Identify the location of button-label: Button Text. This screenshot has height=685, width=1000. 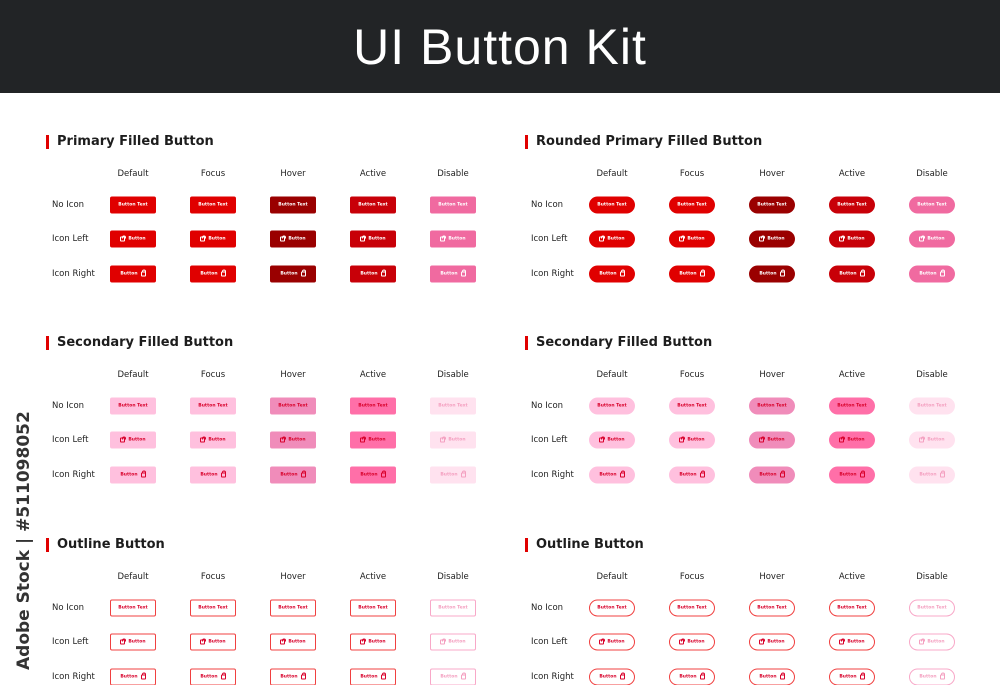
(293, 205).